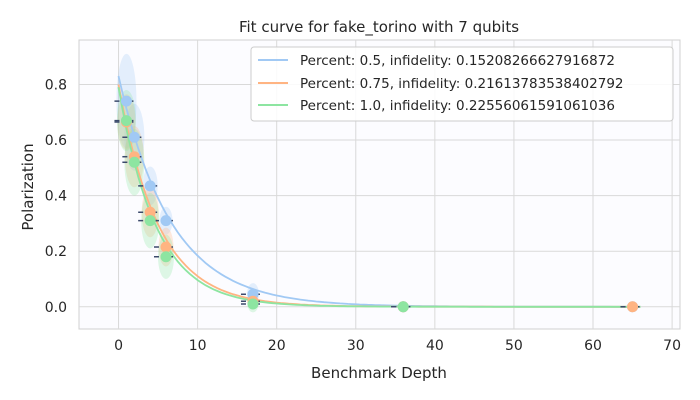 The image size is (700, 400). What do you see at coordinates (56, 308) in the screenshot?
I see `y-tick-label: 0.0` at bounding box center [56, 308].